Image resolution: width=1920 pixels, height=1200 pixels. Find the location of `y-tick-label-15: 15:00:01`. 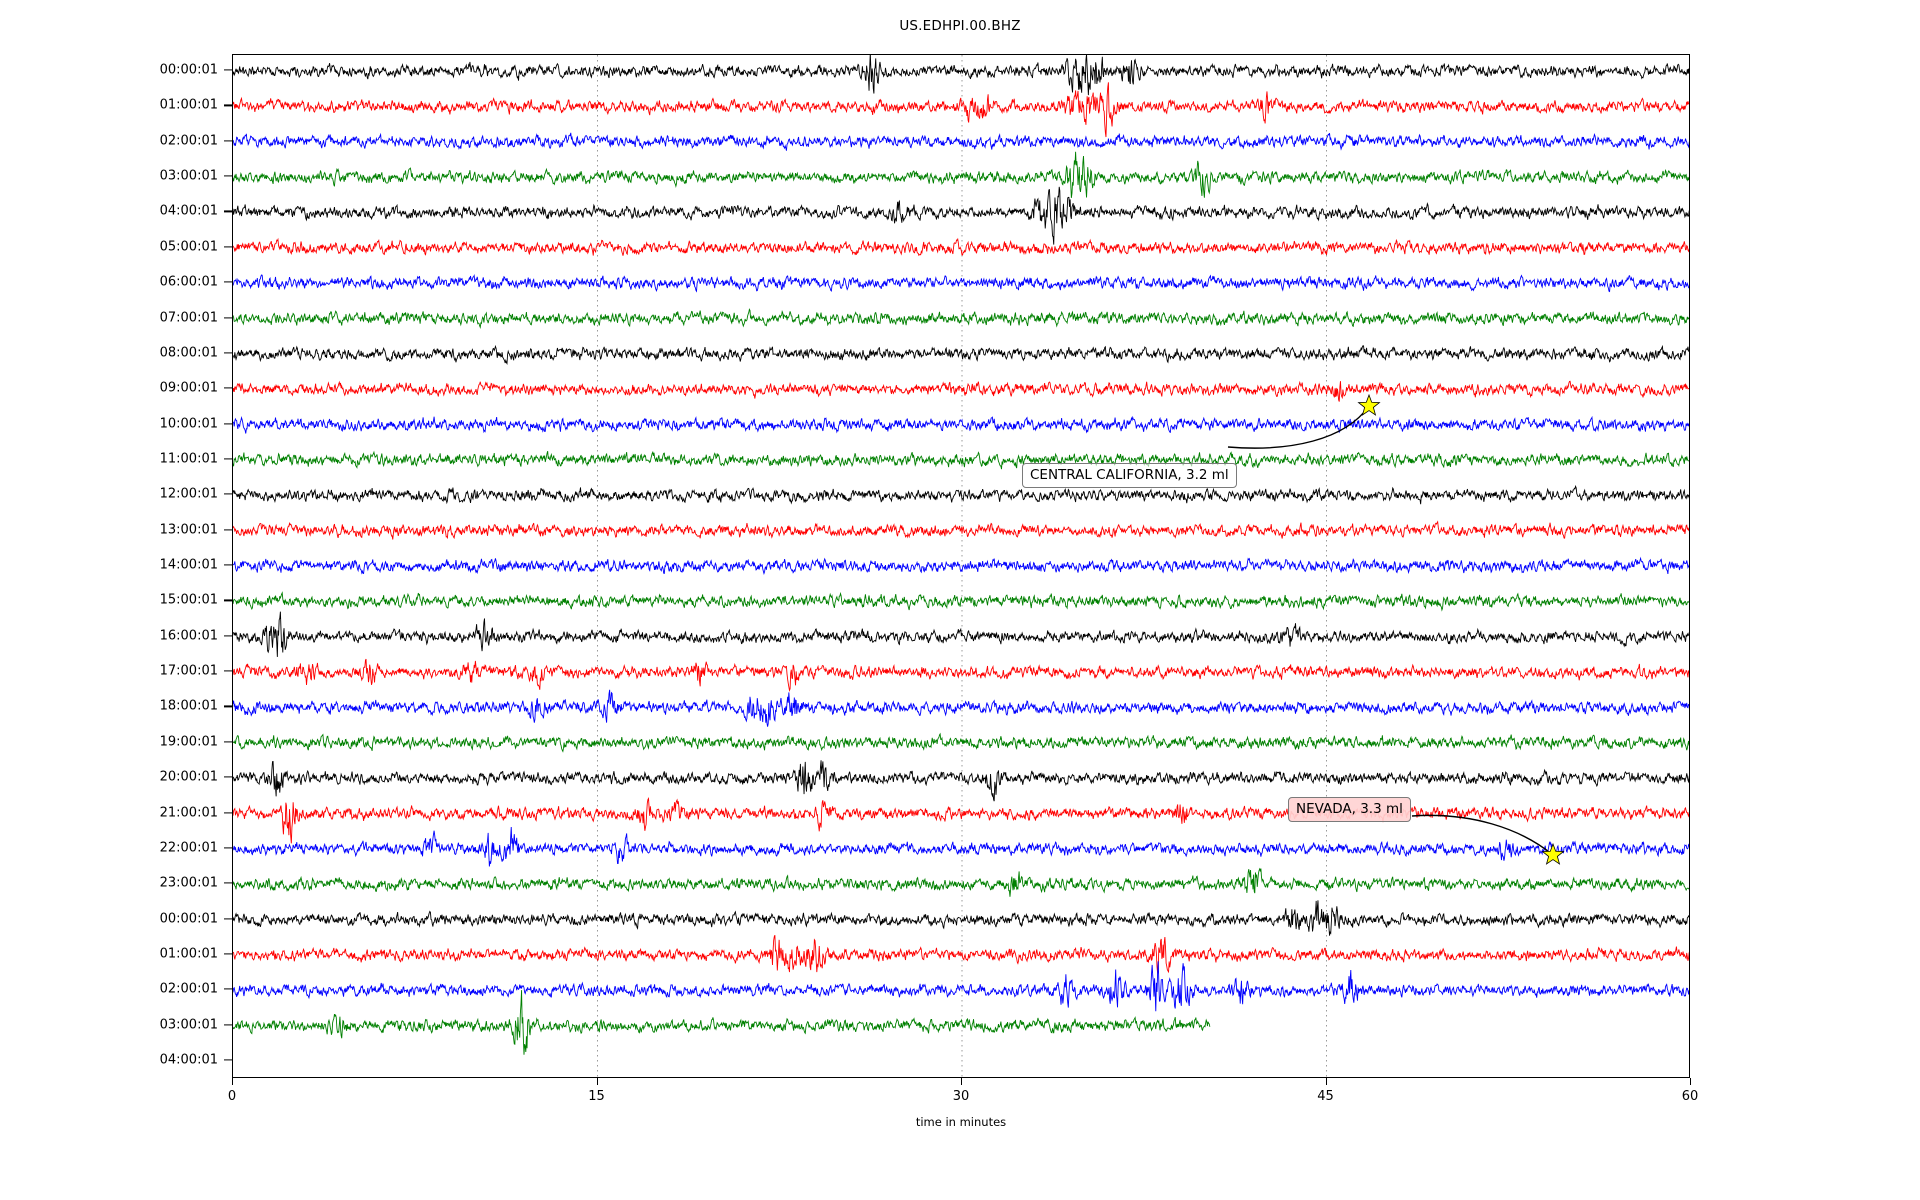

y-tick-label-15: 15:00:01 is located at coordinates (188, 600).